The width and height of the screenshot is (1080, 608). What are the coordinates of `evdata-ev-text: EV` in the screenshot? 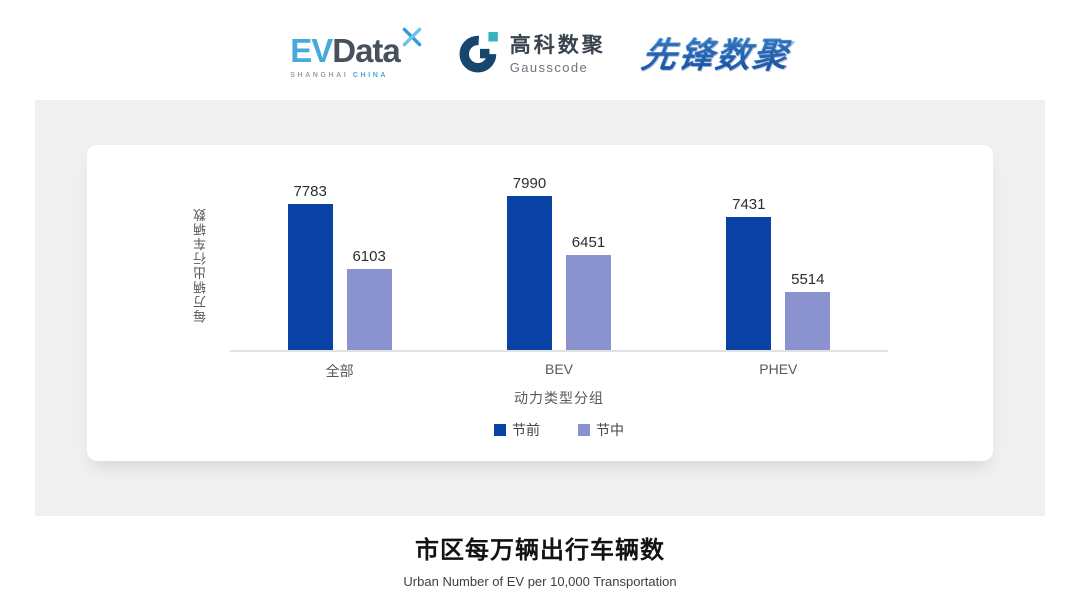 It's located at (311, 50).